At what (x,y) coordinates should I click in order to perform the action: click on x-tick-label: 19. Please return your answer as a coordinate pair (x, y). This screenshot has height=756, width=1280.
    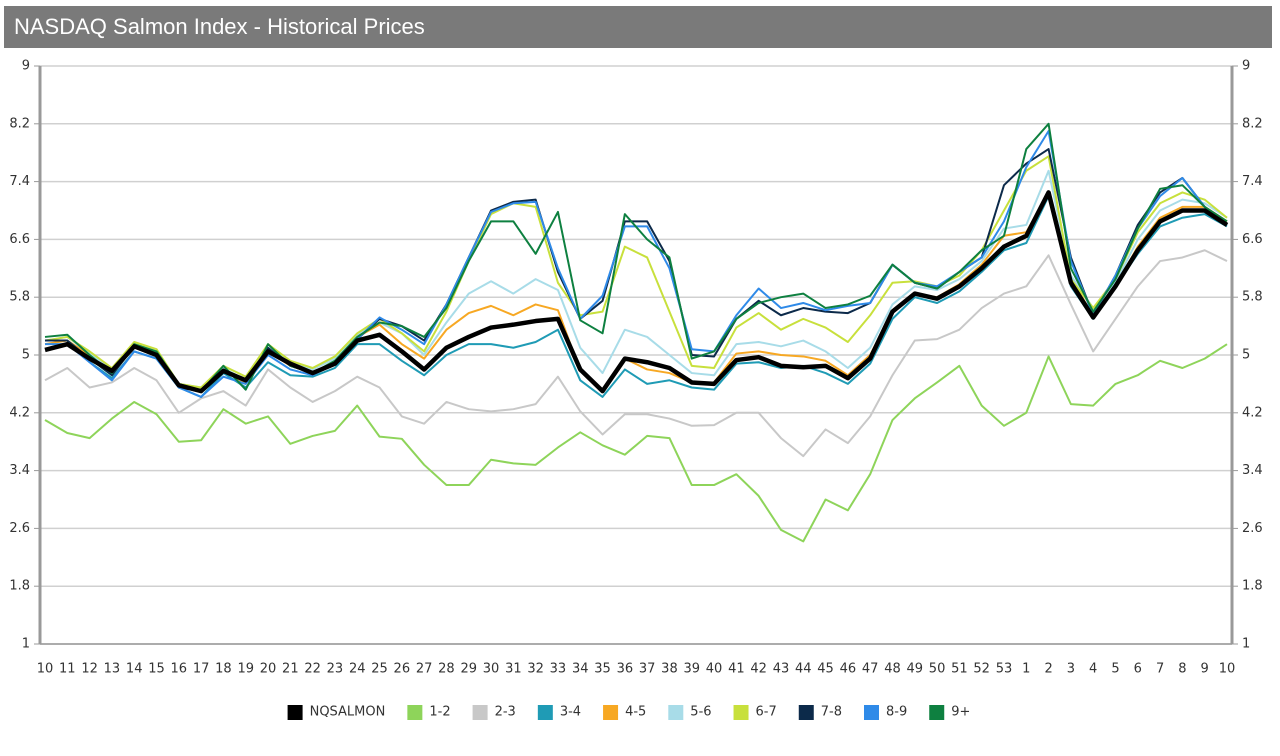
    Looking at the image, I should click on (245, 669).